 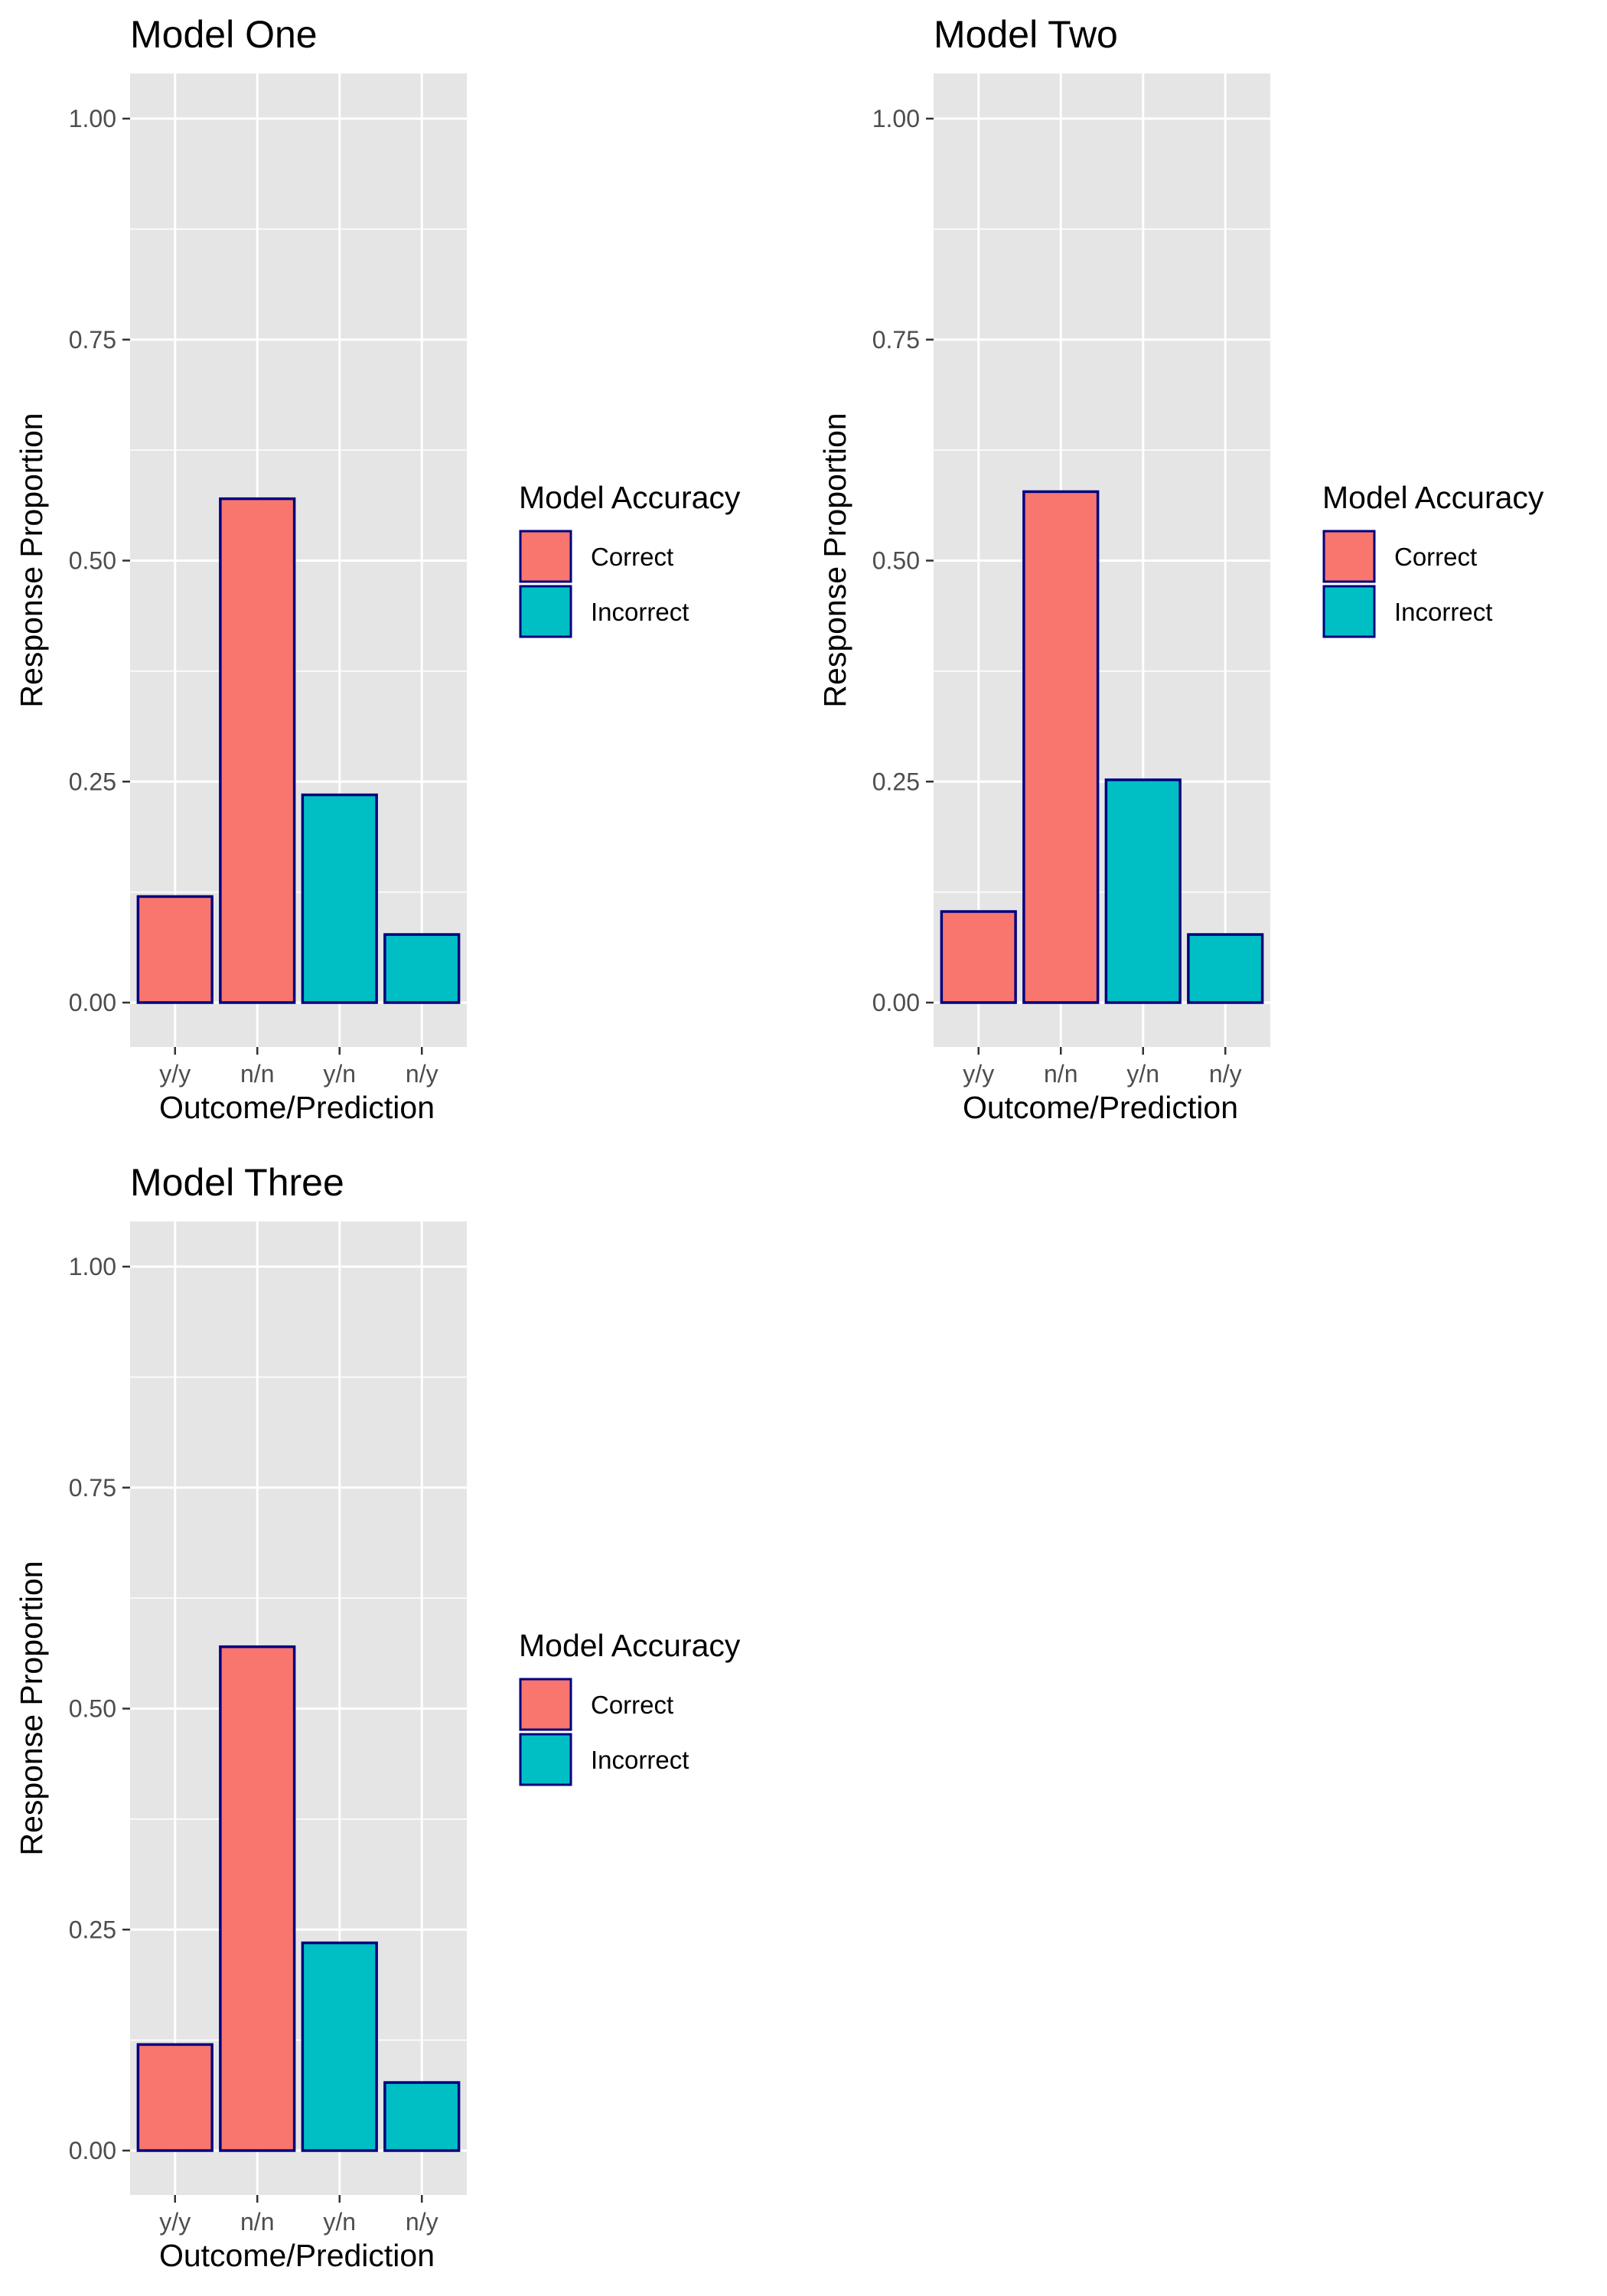 What do you see at coordinates (237, 1182) in the screenshot?
I see `chart-title: Model Three` at bounding box center [237, 1182].